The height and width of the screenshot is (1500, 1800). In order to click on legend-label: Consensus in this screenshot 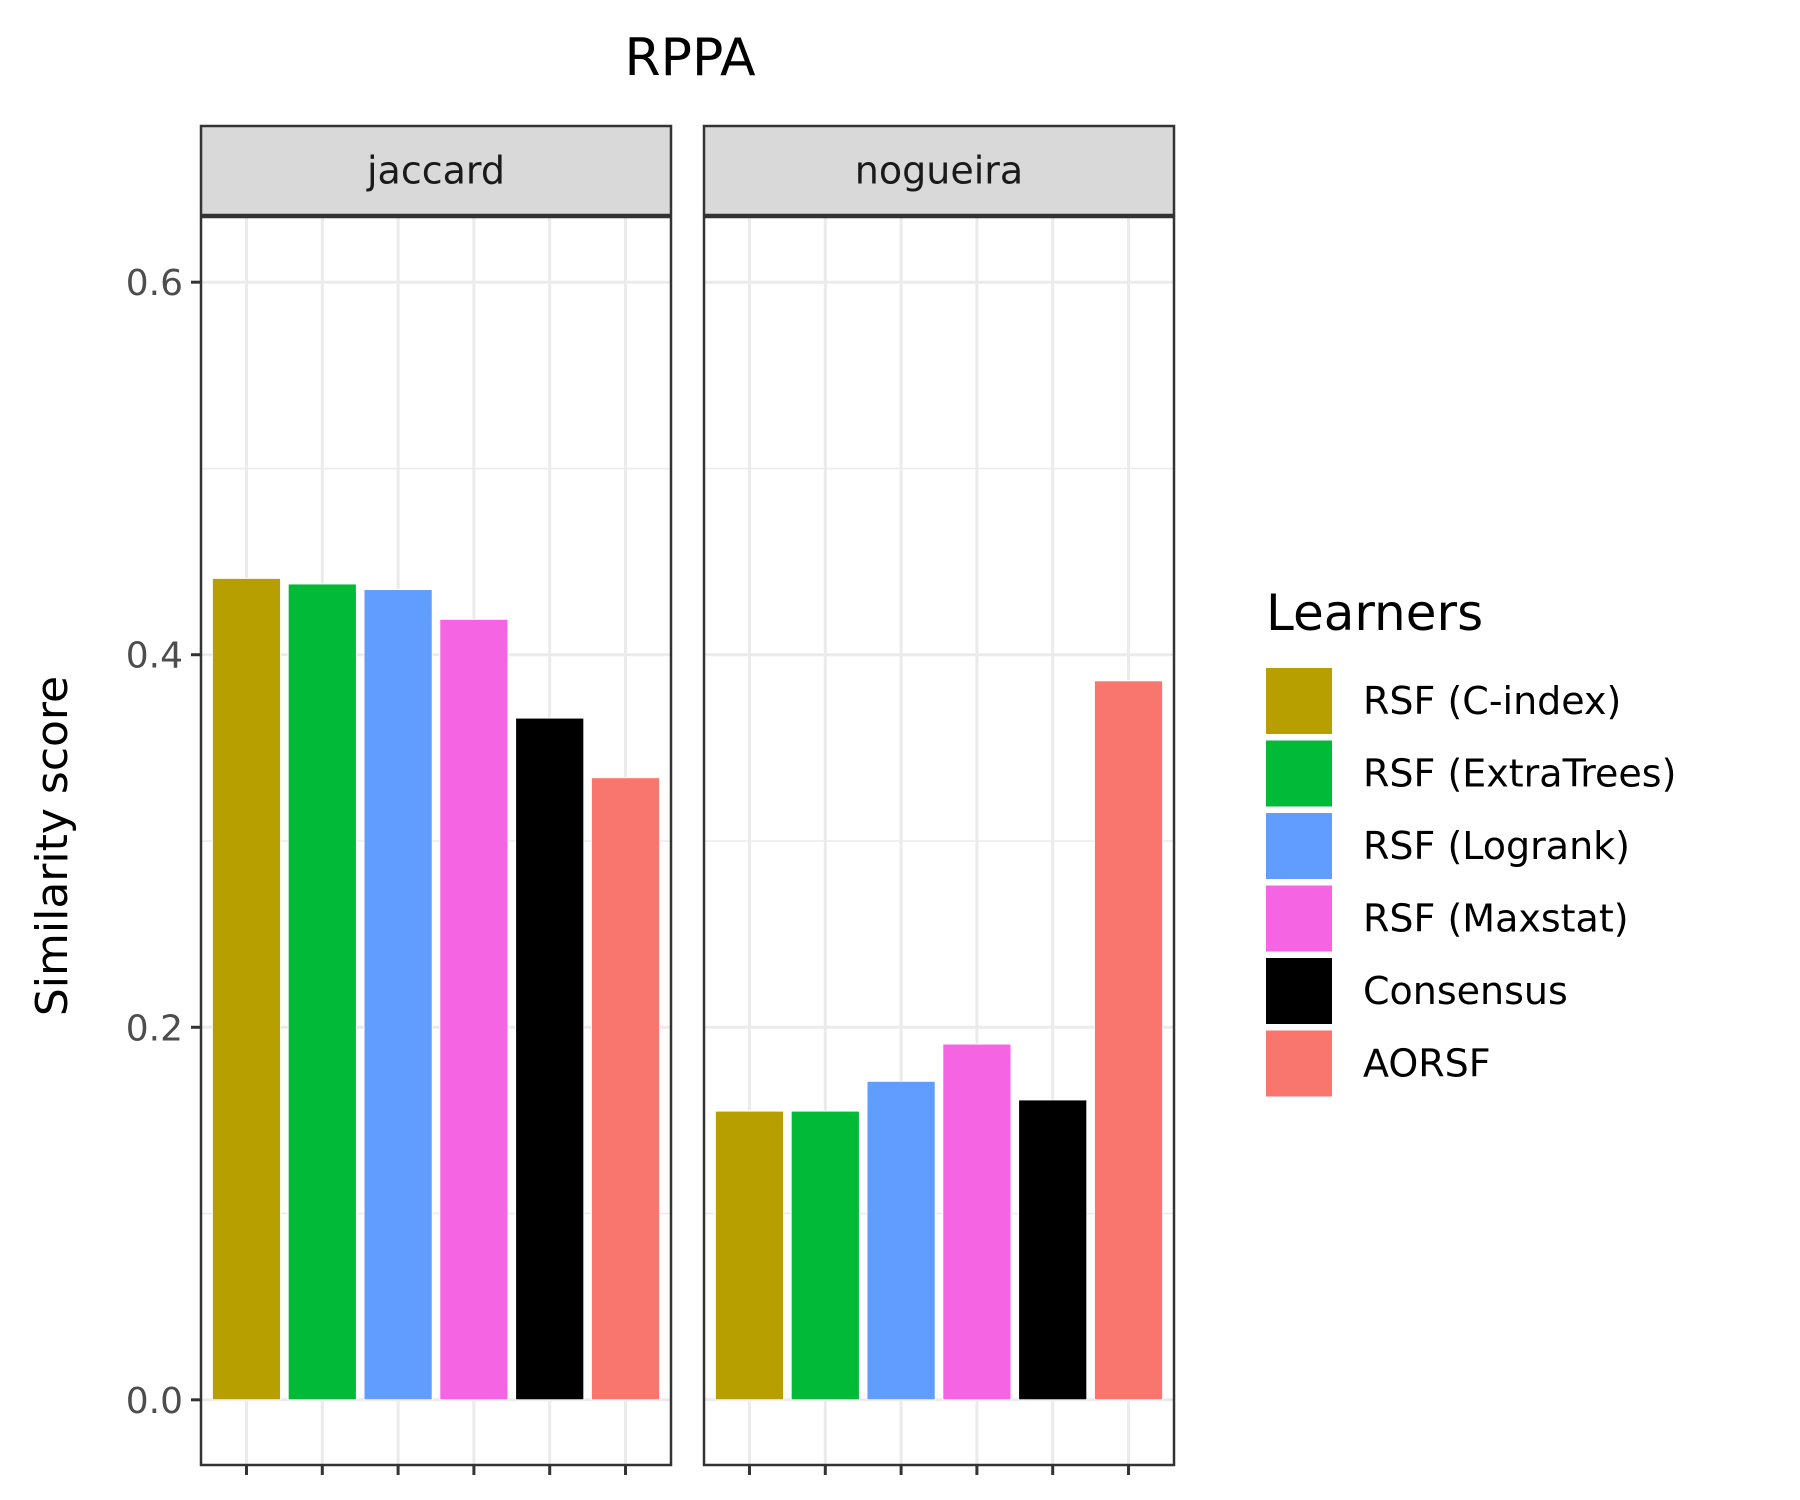, I will do `click(1465, 991)`.